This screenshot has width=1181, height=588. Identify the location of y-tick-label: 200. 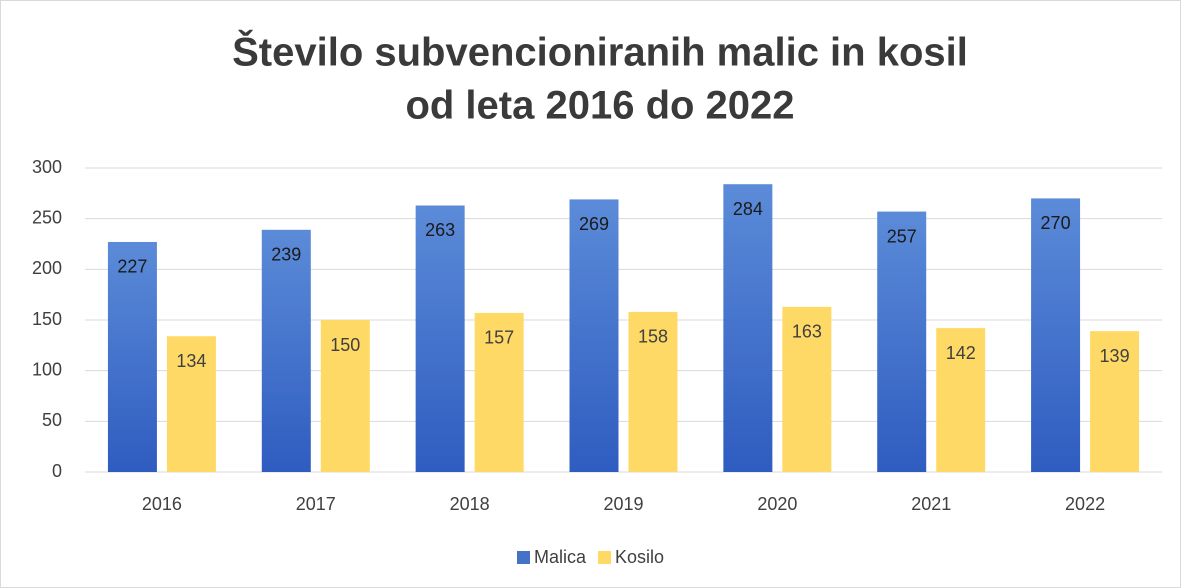
(47, 268).